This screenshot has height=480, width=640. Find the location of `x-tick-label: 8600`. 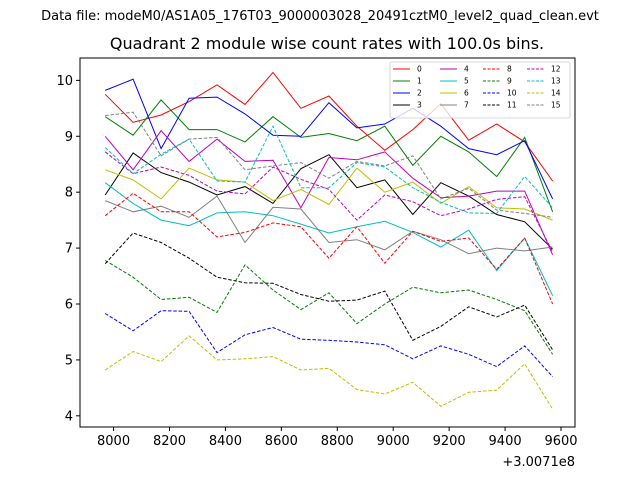

x-tick-label: 8600 is located at coordinates (281, 441).